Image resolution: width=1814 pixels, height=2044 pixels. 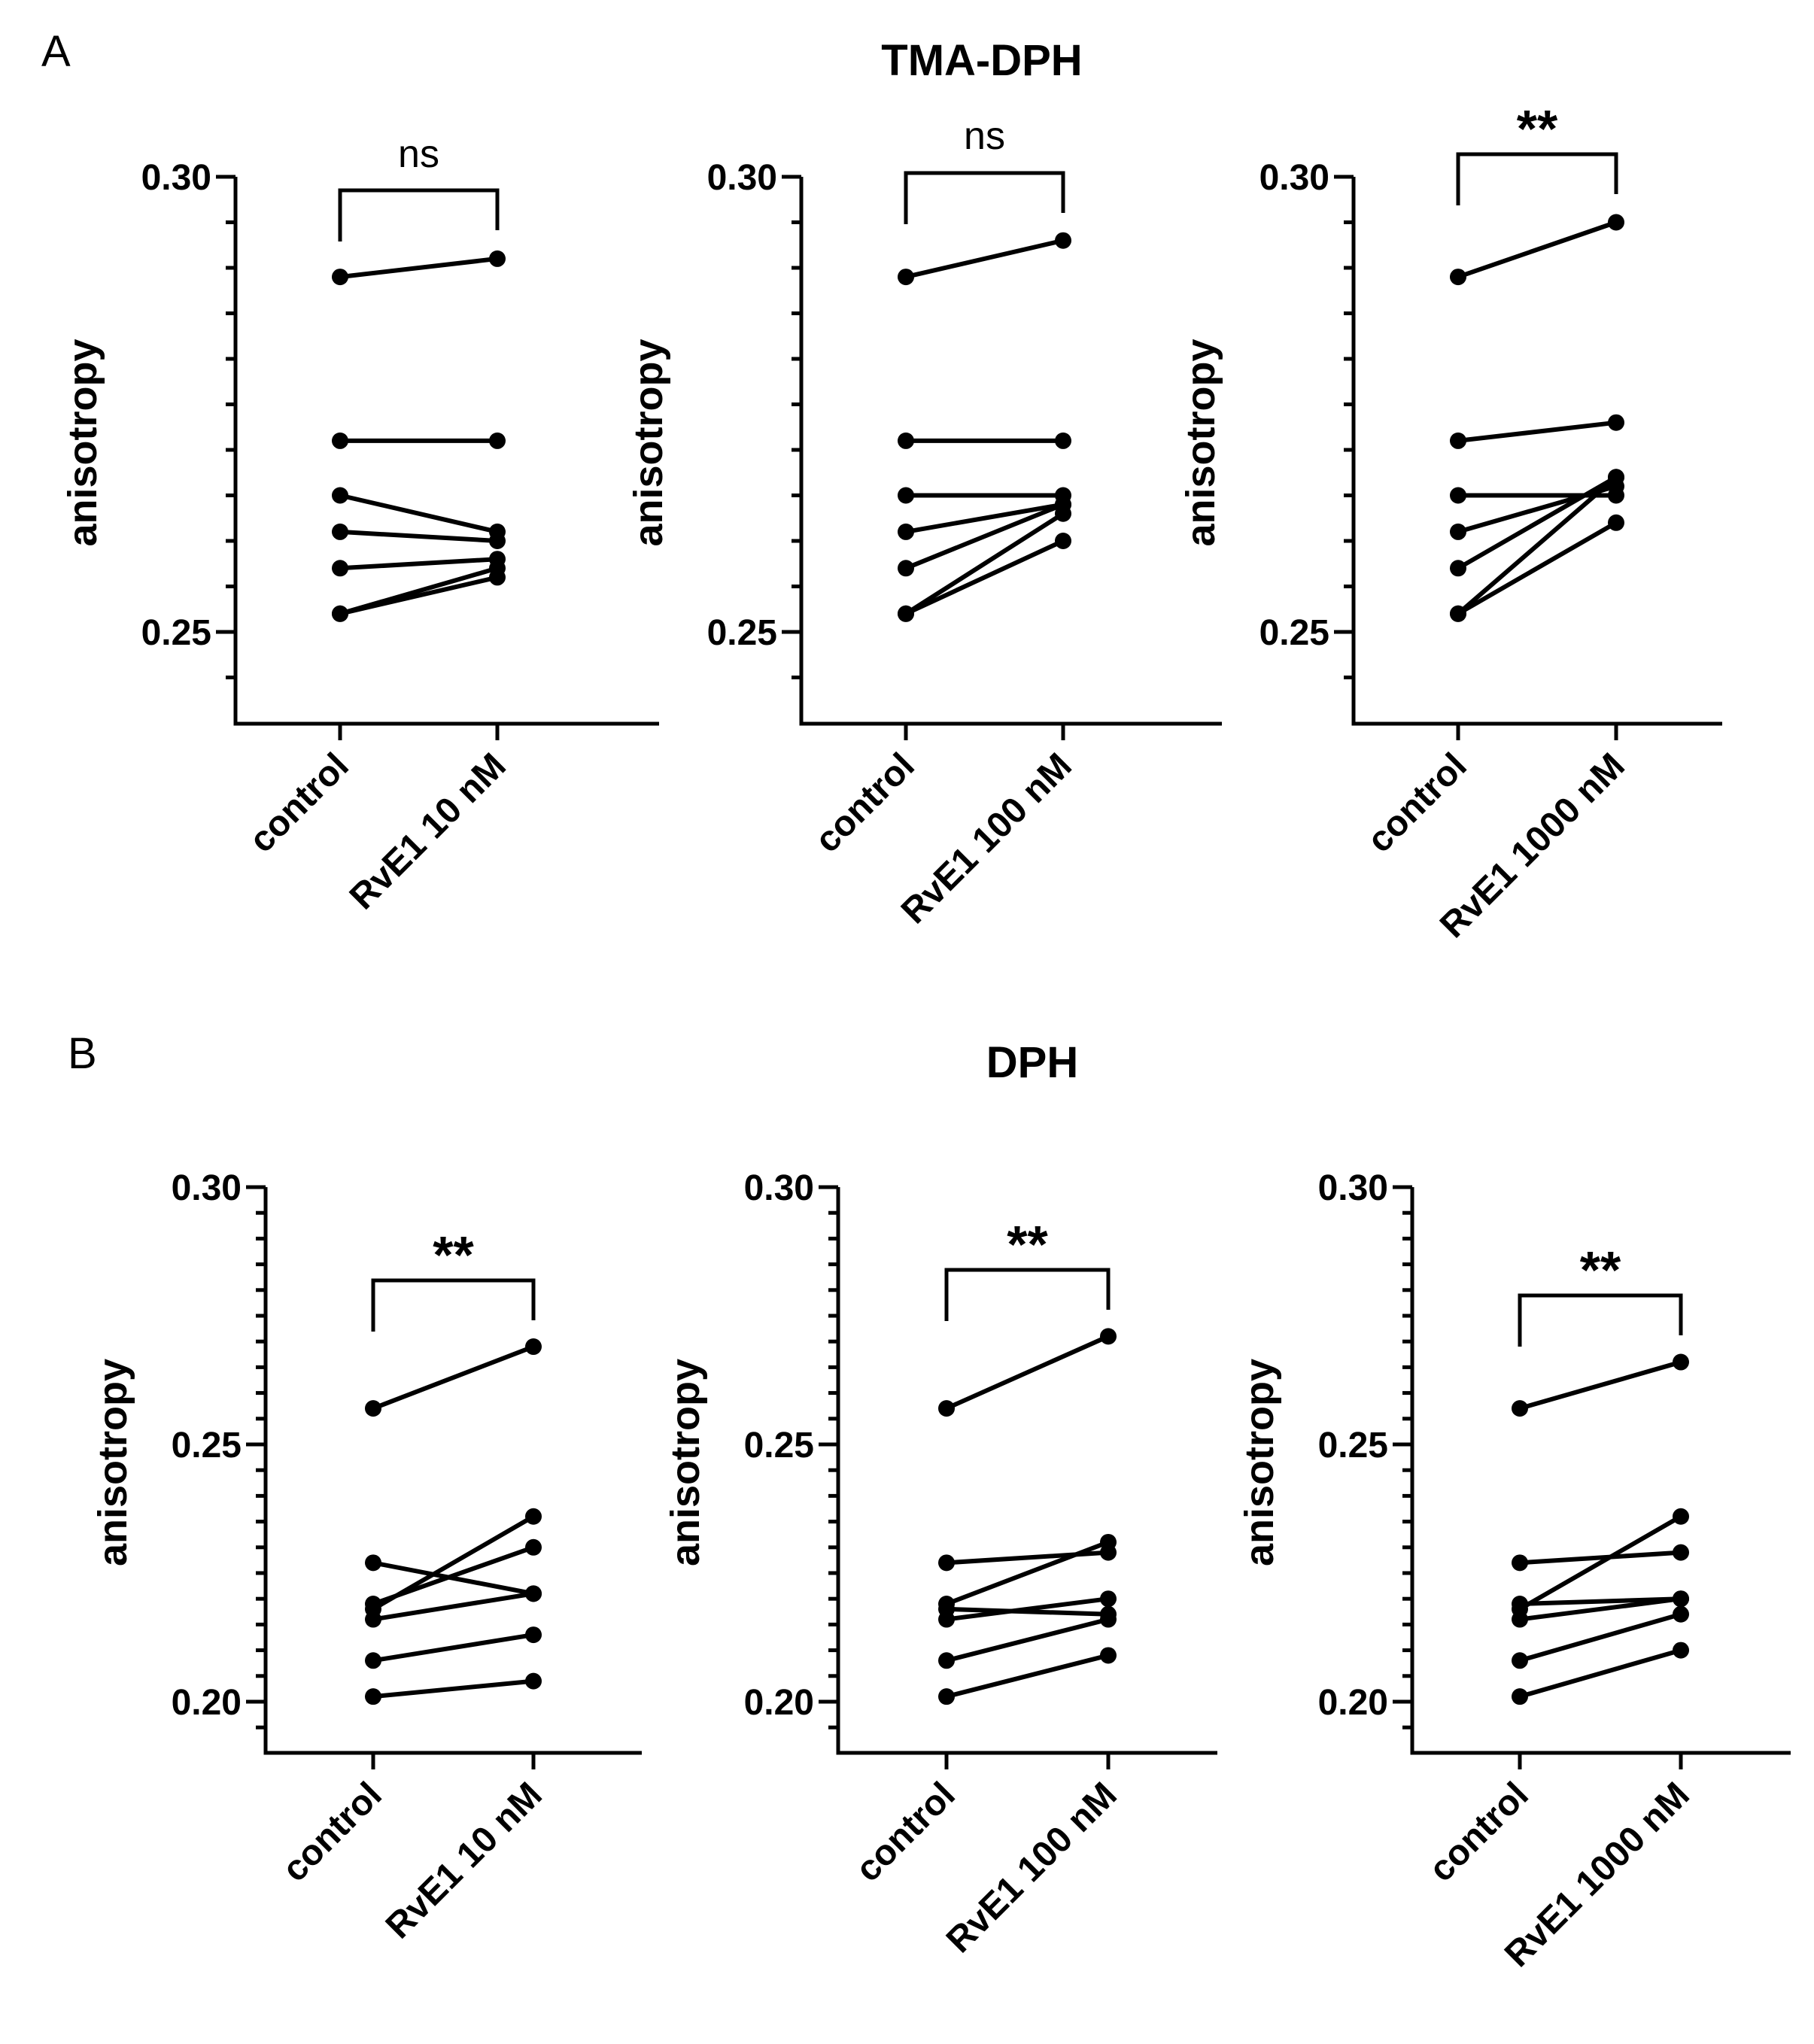 What do you see at coordinates (112, 1462) in the screenshot?
I see `chart-b1-y-axis-label: anisotropy` at bounding box center [112, 1462].